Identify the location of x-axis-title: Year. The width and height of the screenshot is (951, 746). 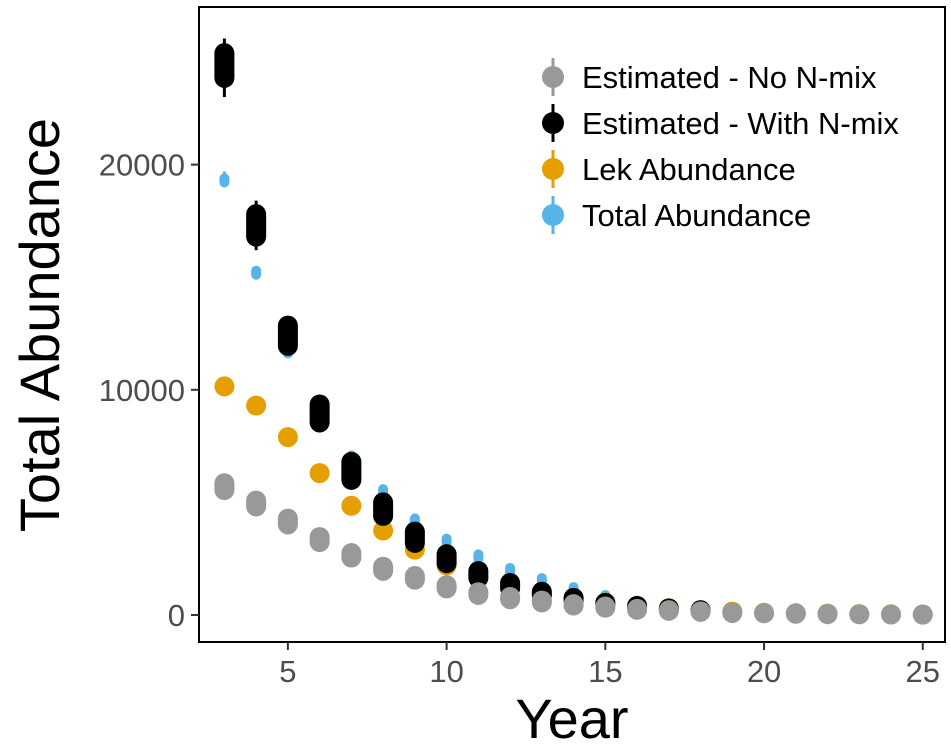
(571, 716).